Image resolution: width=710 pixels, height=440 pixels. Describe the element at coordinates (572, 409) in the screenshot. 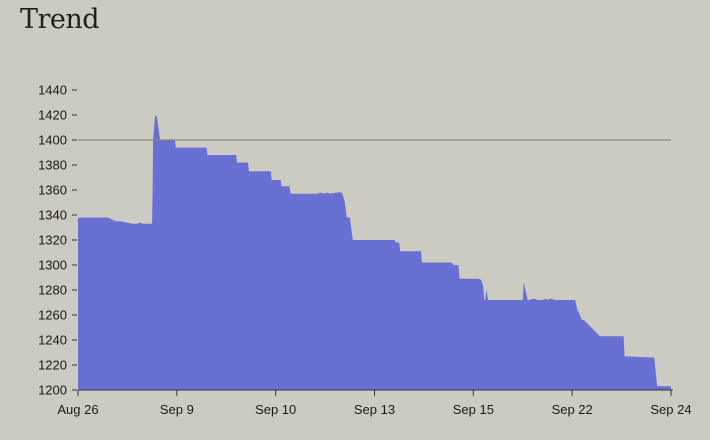

I see `x-tick-label-5: Sep 22` at that location.